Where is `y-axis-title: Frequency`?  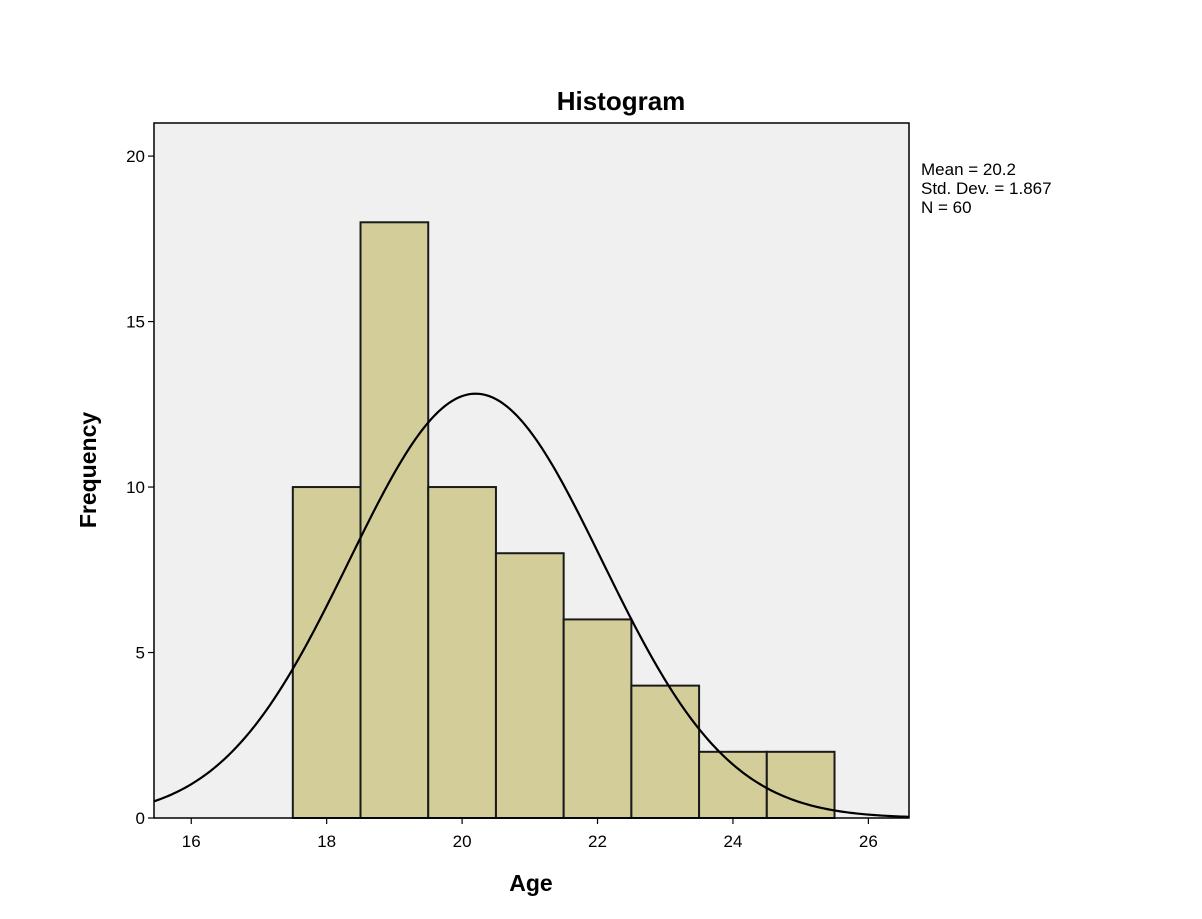
y-axis-title: Frequency is located at coordinates (88, 470).